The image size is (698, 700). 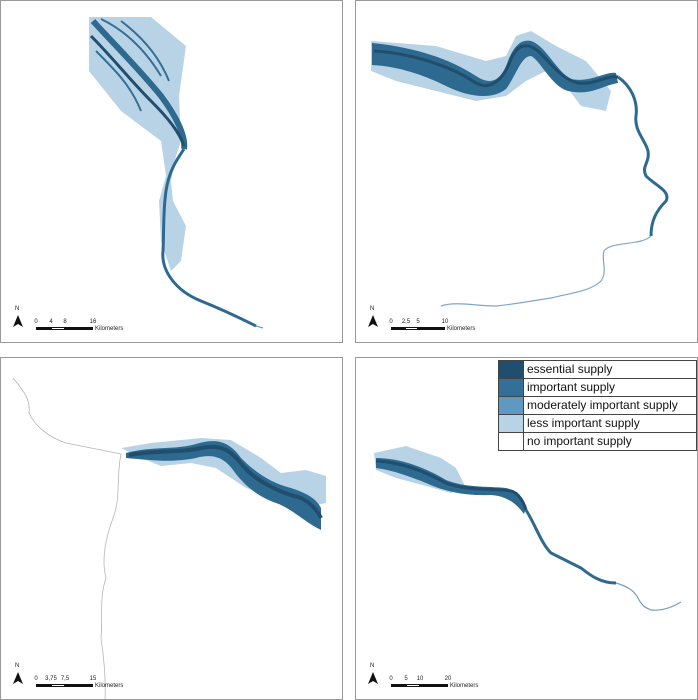 I want to click on river-main-channel, so click(x=139, y=84).